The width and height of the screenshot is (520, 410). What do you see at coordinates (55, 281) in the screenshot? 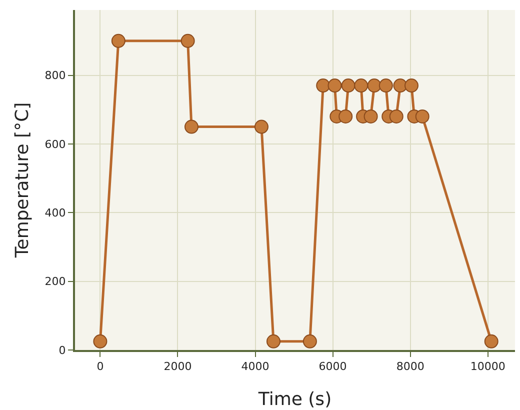
I see `y-tick-label: 200` at bounding box center [55, 281].